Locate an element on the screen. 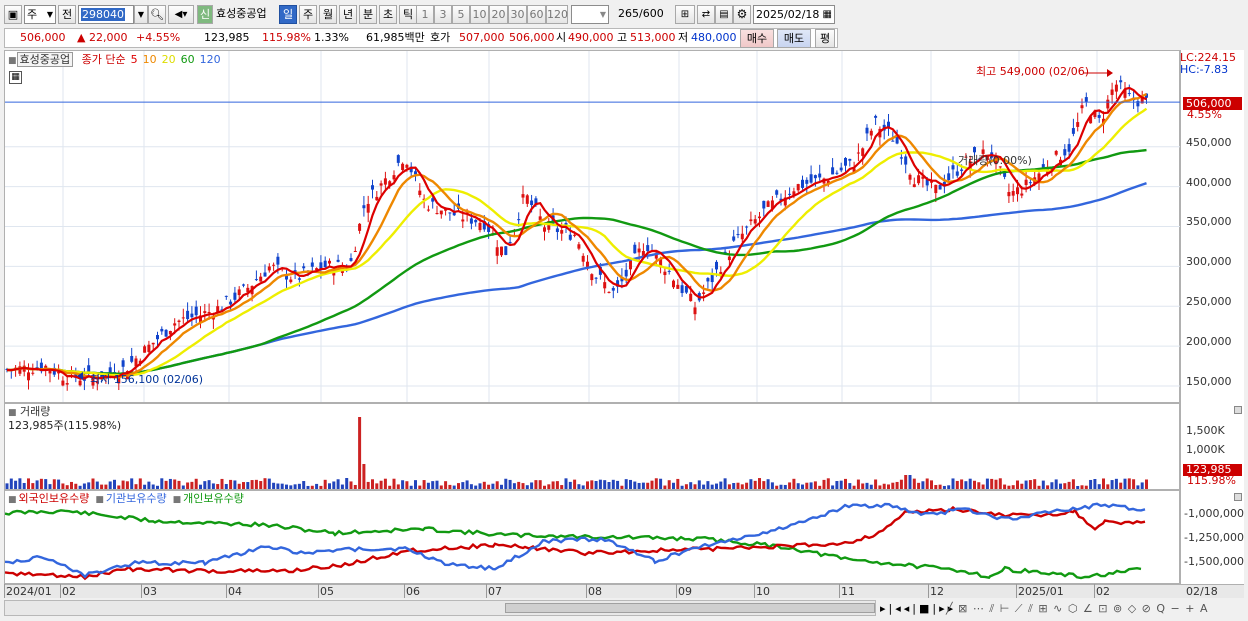 The height and width of the screenshot is (621, 1248). prev-button: 전 is located at coordinates (67, 14).